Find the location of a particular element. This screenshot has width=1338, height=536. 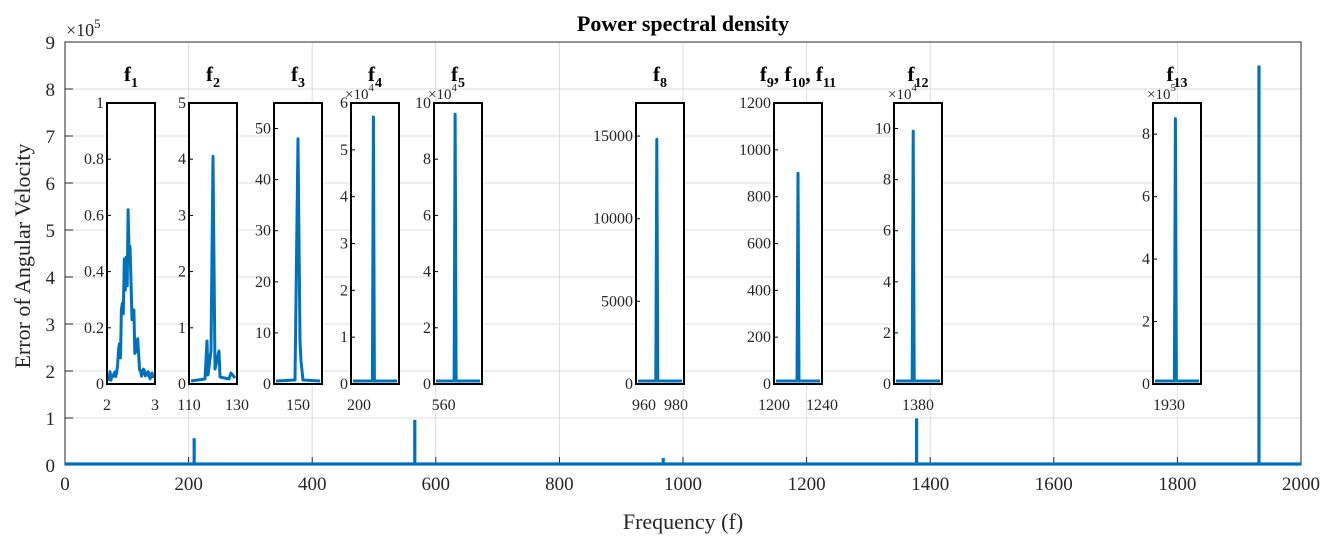

x-tick-label: 800 is located at coordinates (559, 484).